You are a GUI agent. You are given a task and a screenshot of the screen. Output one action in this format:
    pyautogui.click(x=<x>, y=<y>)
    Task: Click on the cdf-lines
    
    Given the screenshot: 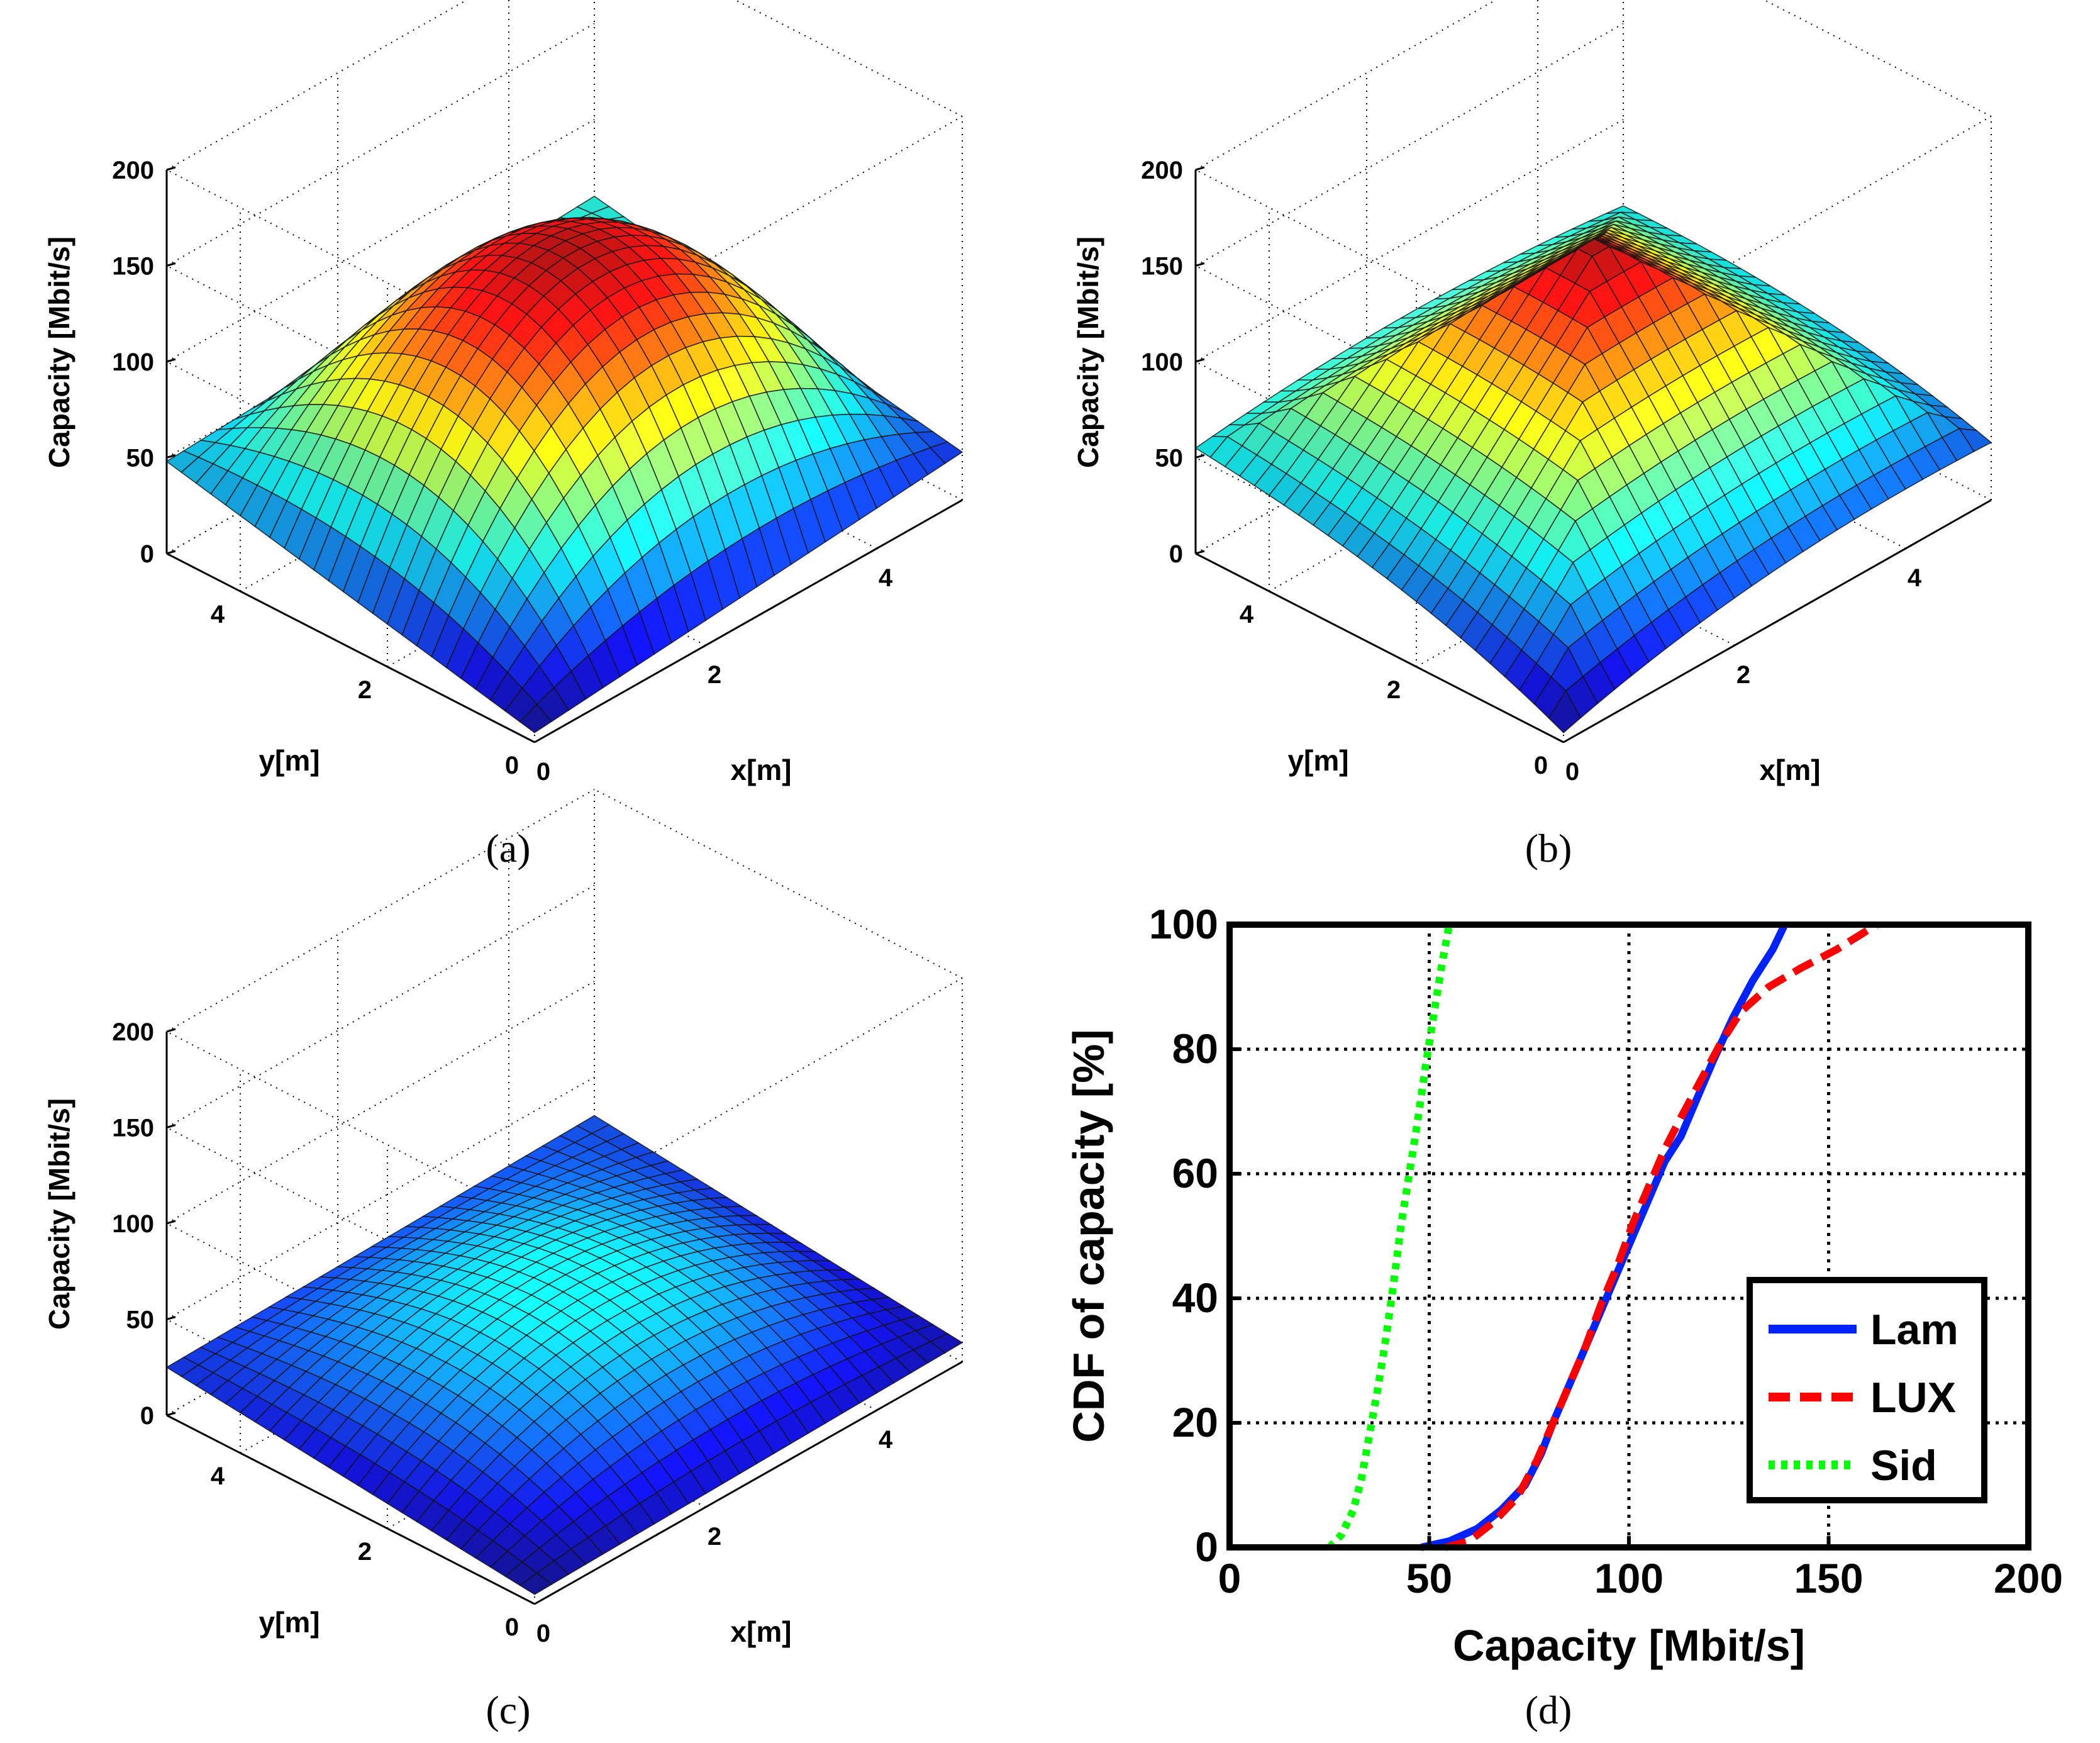 What is the action you would take?
    pyautogui.click(x=1602, y=1236)
    